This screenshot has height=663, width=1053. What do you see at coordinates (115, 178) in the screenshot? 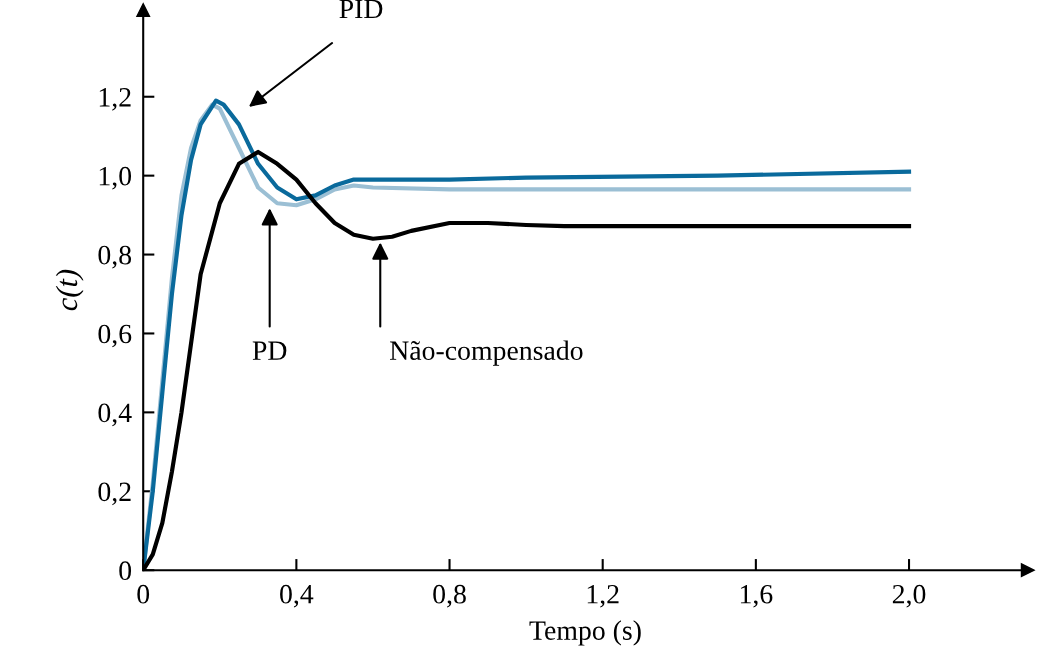
I see `y-tick-label: 1,0` at bounding box center [115, 178].